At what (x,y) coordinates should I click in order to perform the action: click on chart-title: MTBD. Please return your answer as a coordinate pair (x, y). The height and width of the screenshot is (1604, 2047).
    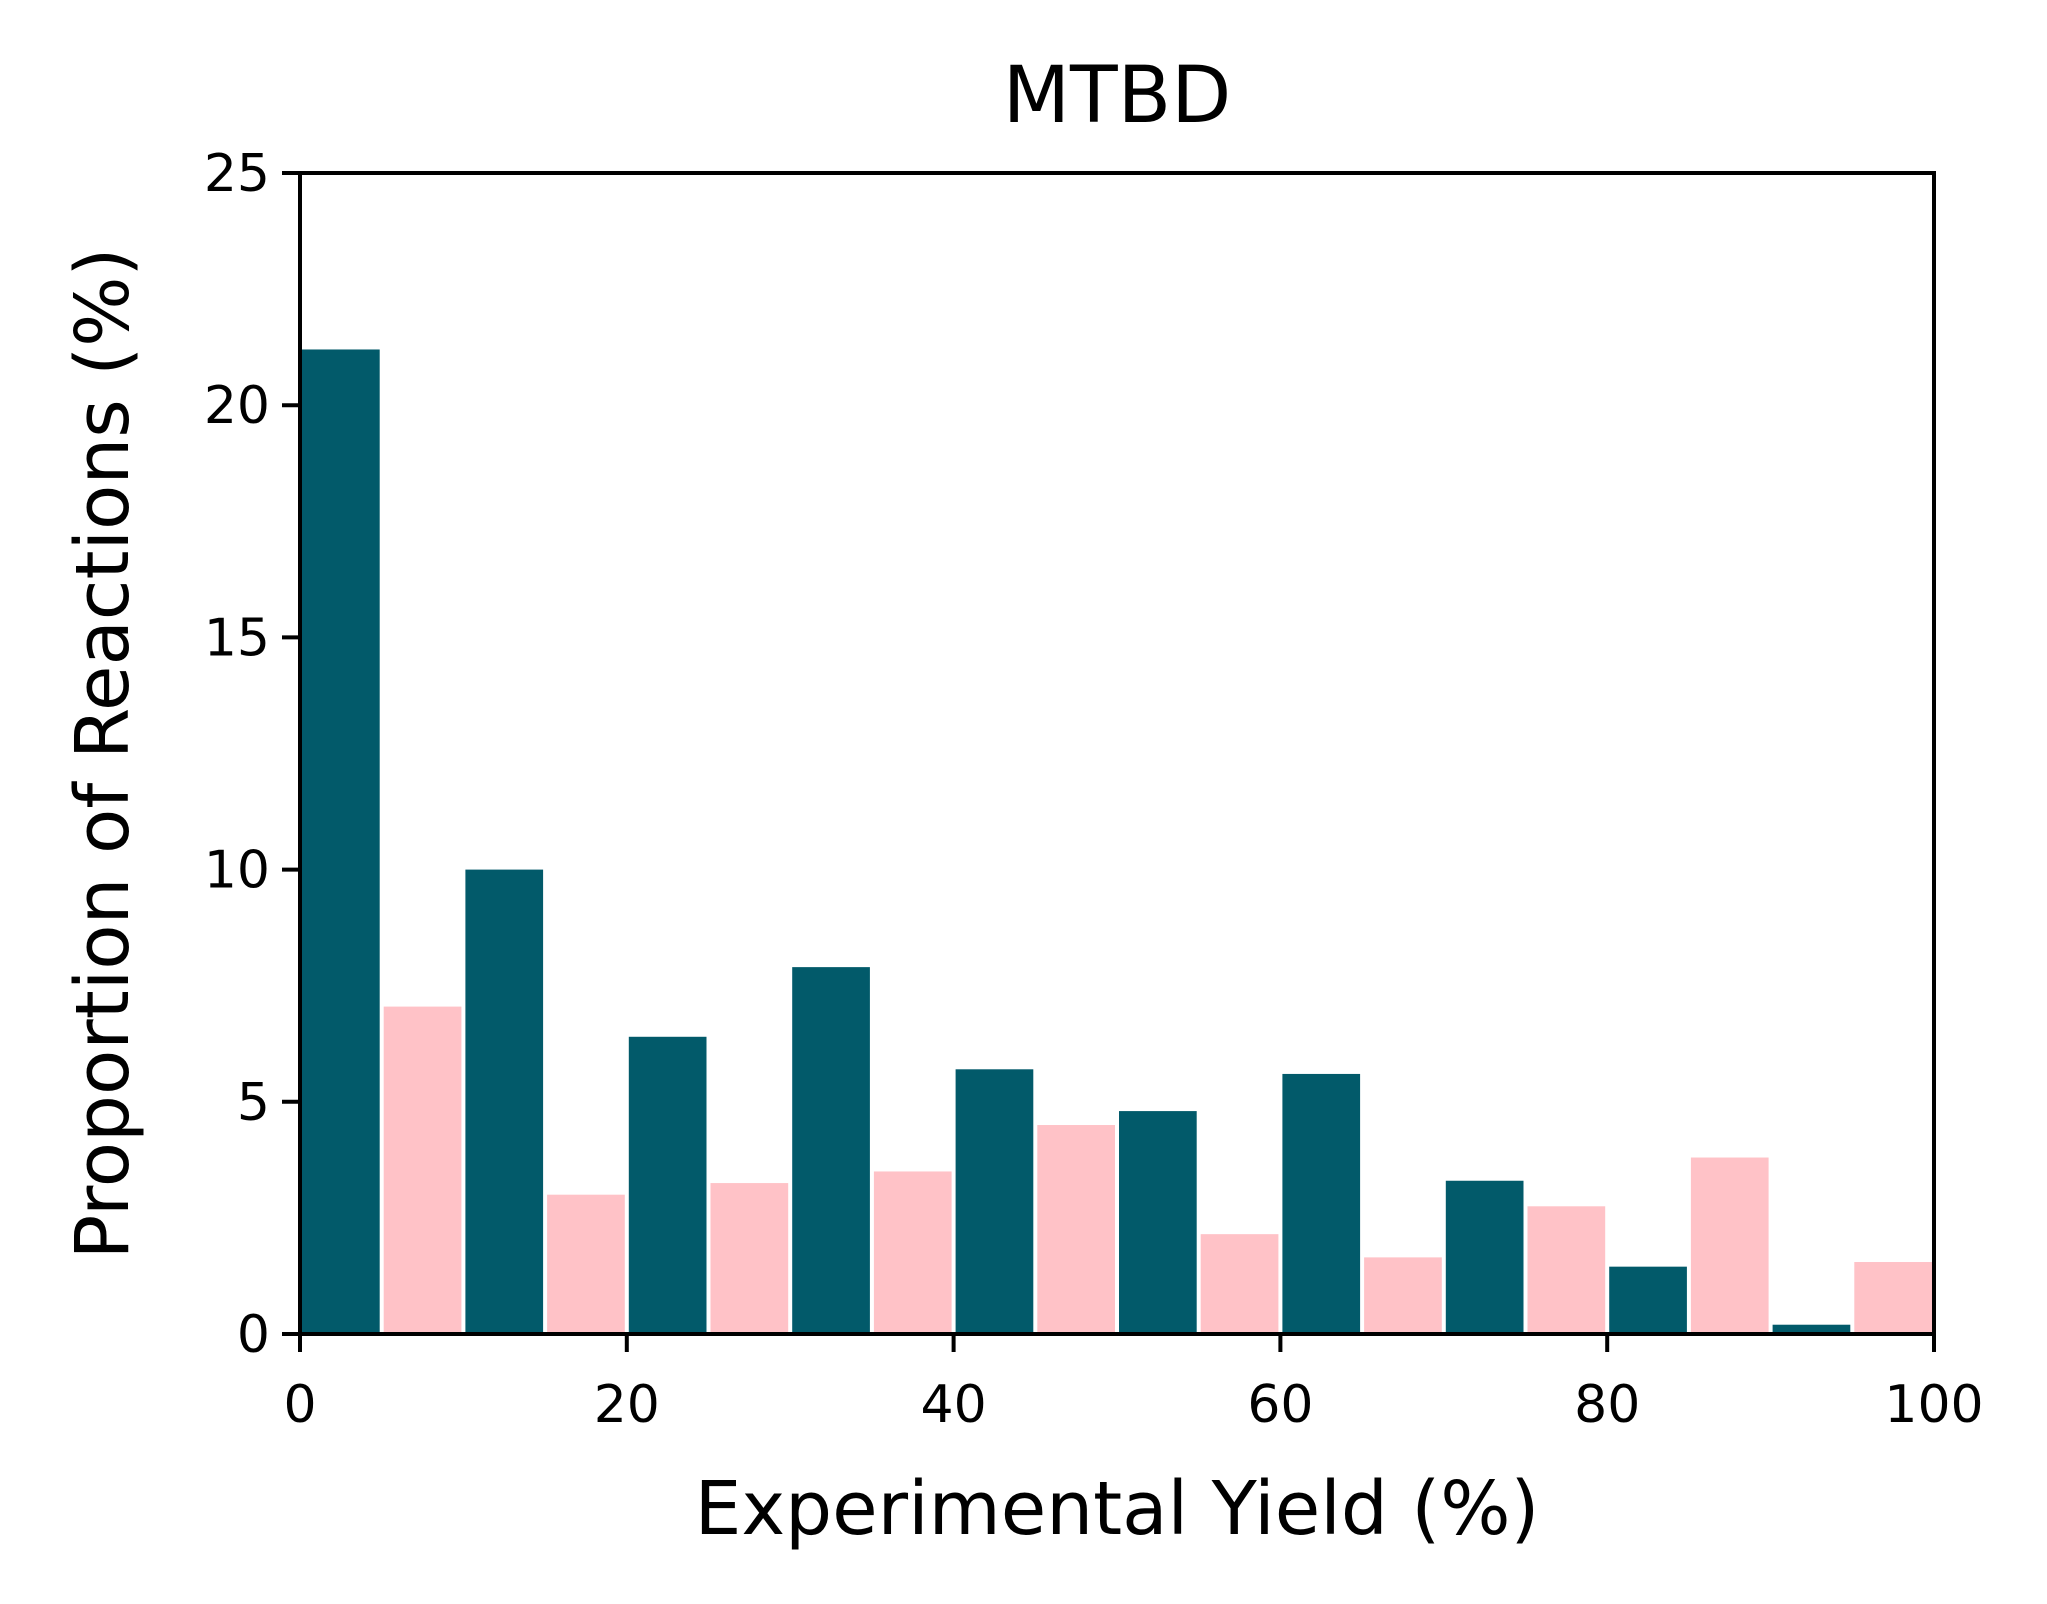
    Looking at the image, I should click on (1117, 96).